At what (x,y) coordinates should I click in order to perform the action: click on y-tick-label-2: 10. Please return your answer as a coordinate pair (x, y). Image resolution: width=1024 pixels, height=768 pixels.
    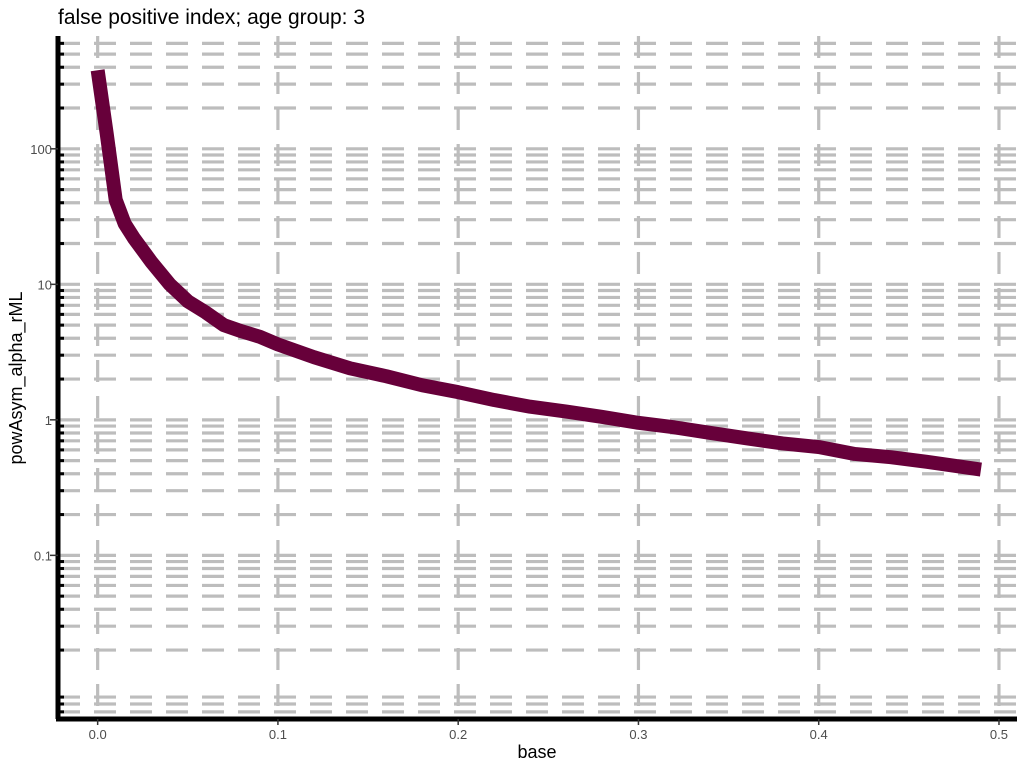
    Looking at the image, I should click on (45, 284).